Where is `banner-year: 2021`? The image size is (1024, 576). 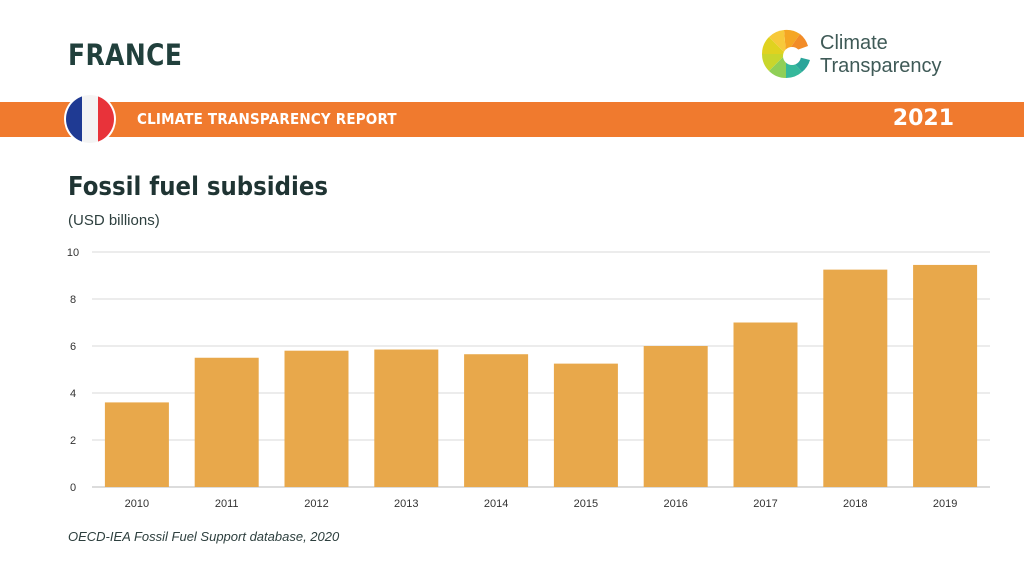 banner-year: 2021 is located at coordinates (923, 118).